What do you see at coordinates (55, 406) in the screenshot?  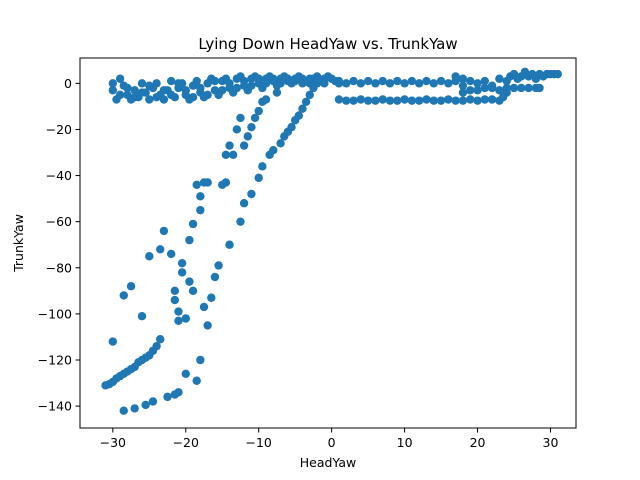 I see `y-tick-label: −140` at bounding box center [55, 406].